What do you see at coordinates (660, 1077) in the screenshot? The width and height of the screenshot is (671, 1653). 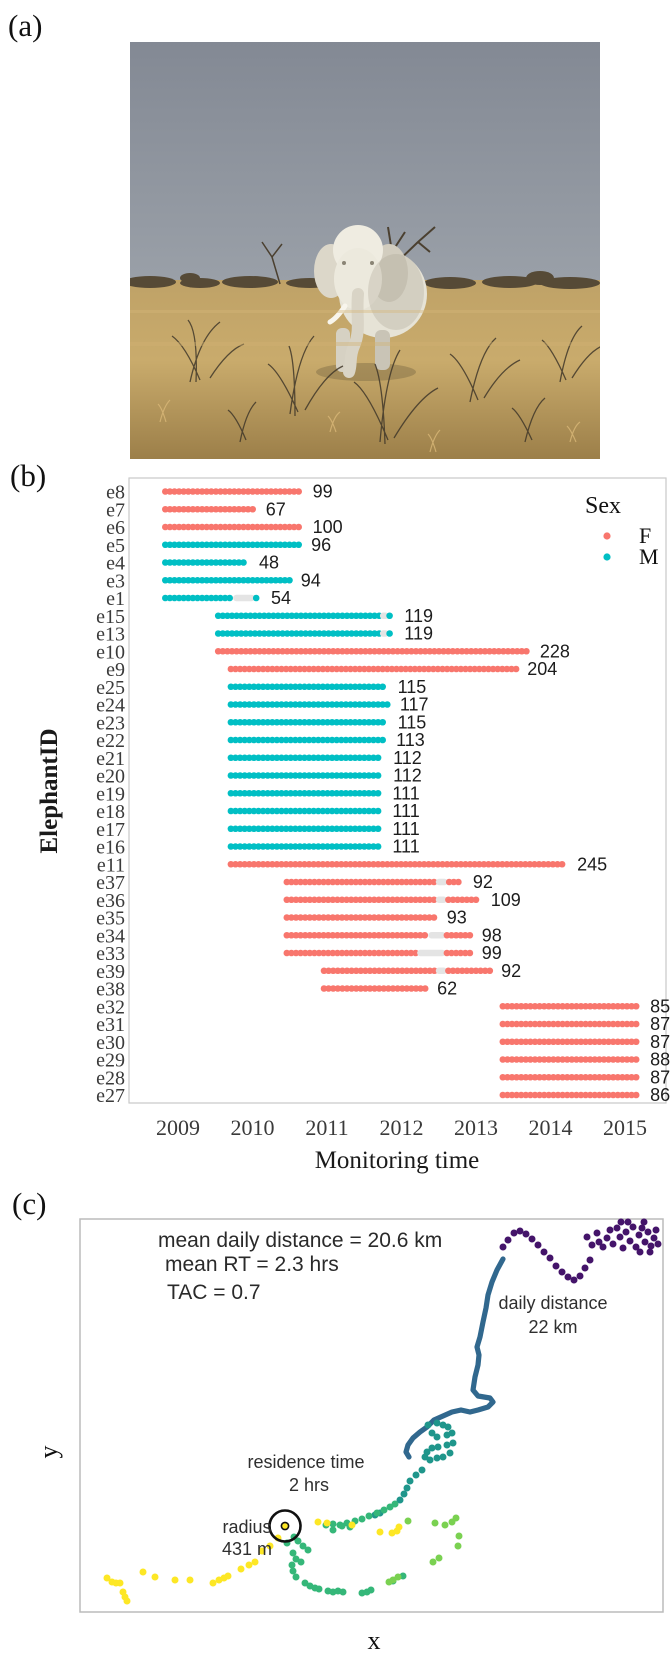 I see `row-count-e28: 87` at bounding box center [660, 1077].